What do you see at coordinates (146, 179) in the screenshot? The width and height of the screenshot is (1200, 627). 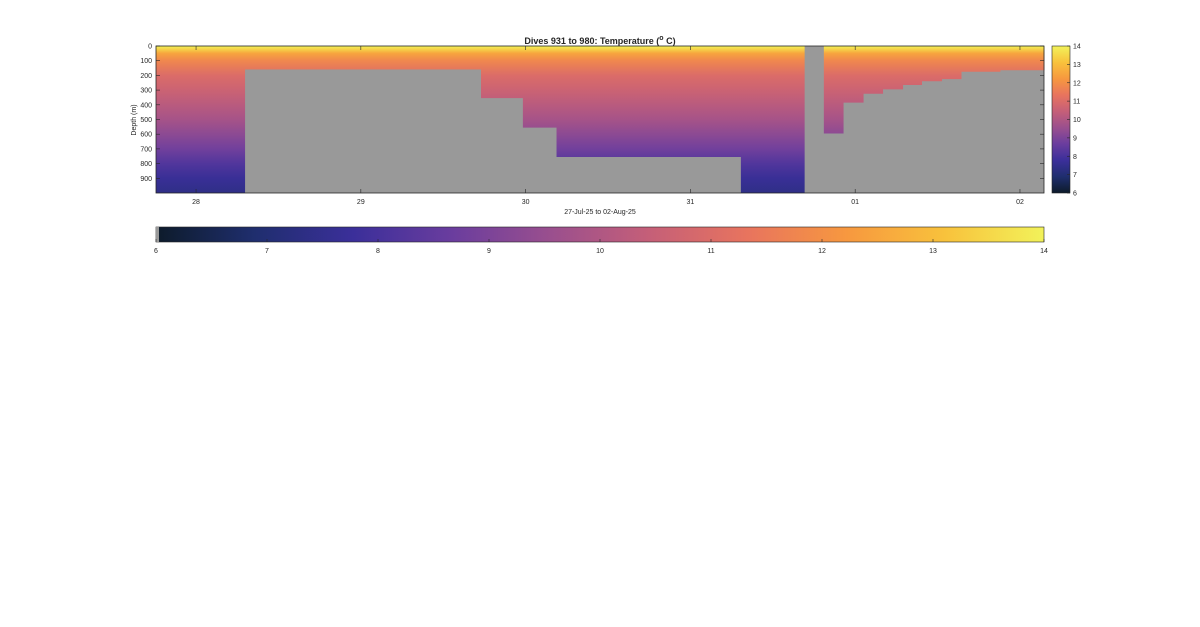 I see `y-tick-label: 900` at bounding box center [146, 179].